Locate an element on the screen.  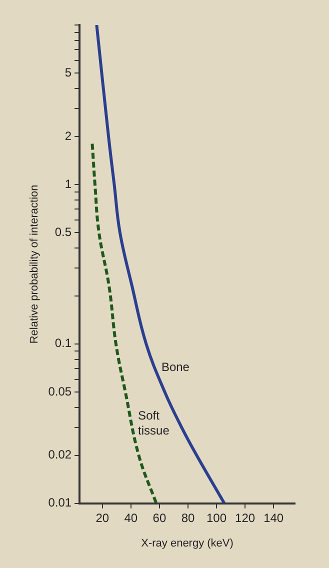
y-tick-label: 0.05 is located at coordinates (60, 391).